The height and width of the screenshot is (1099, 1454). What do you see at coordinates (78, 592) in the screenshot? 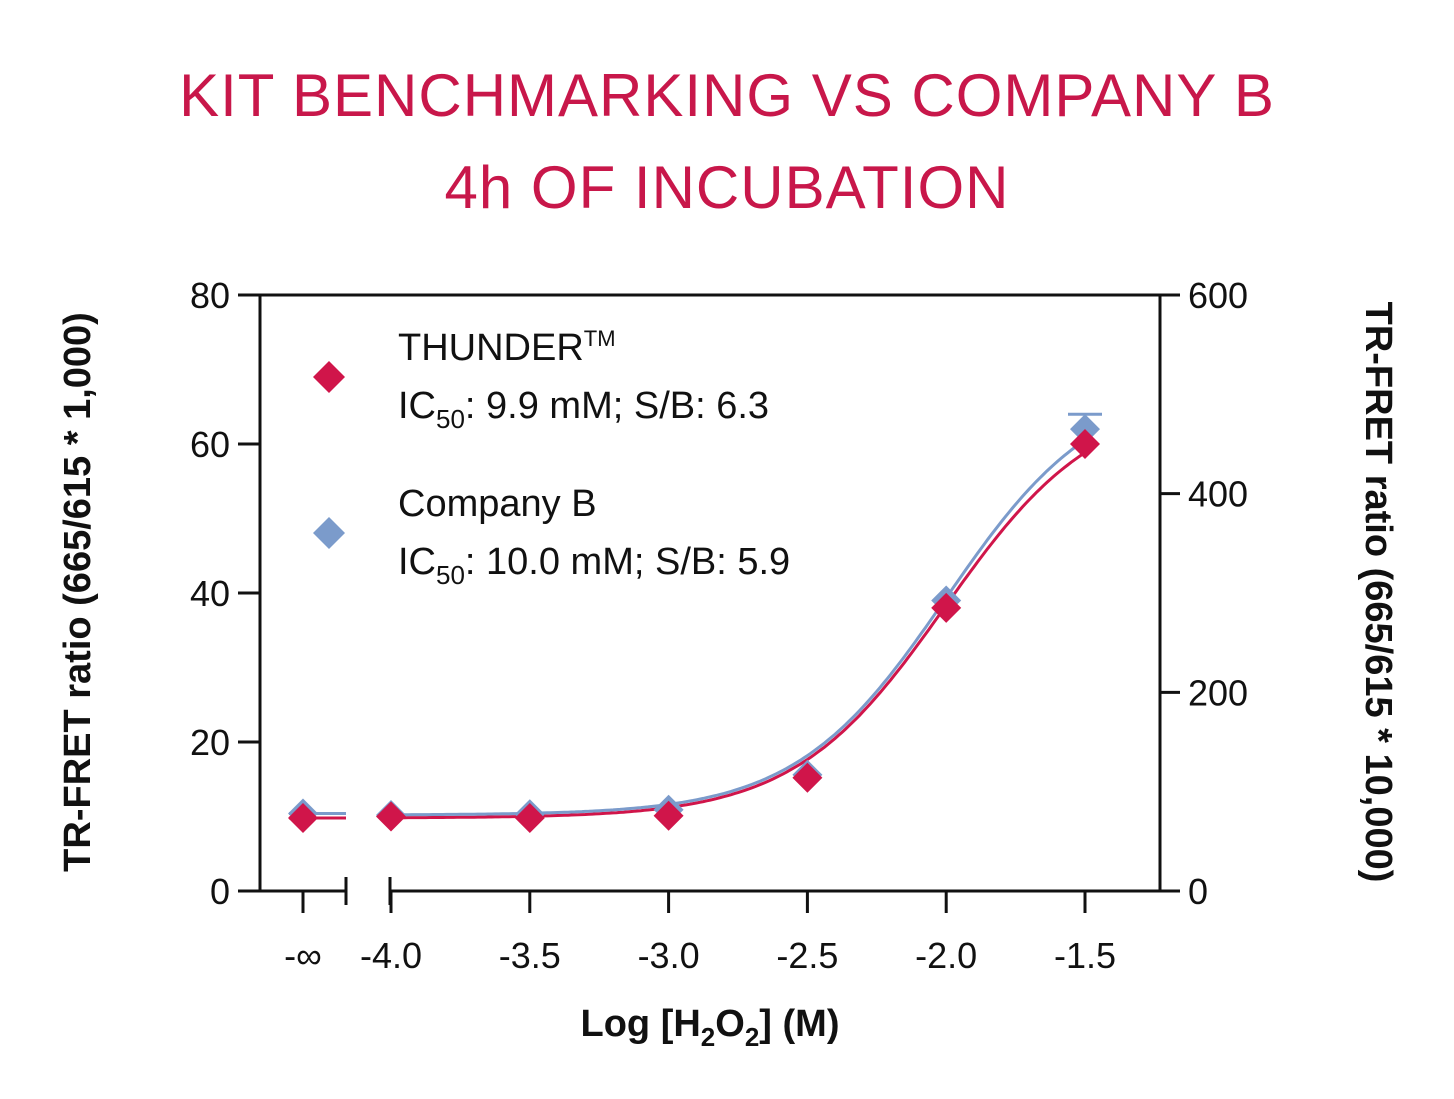
I see `y-axis-title-left: TR-FRET ratio (665/615 * 1,000)` at bounding box center [78, 592].